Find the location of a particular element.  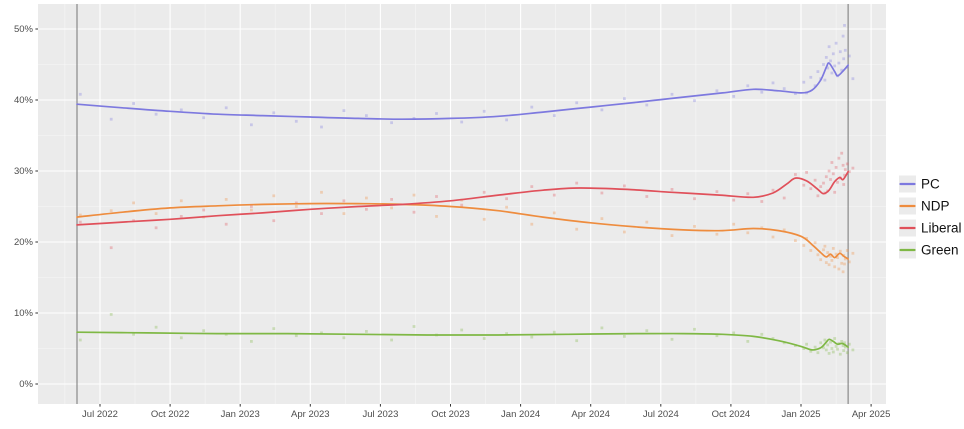

x-tick-label: Oct 2023 is located at coordinates (450, 414).